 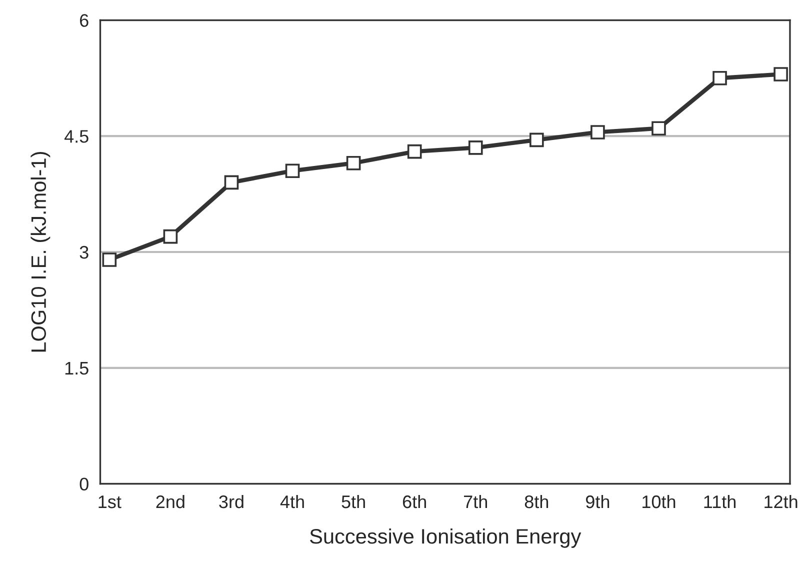 I want to click on x-tick-label: 2nd, so click(x=170, y=501).